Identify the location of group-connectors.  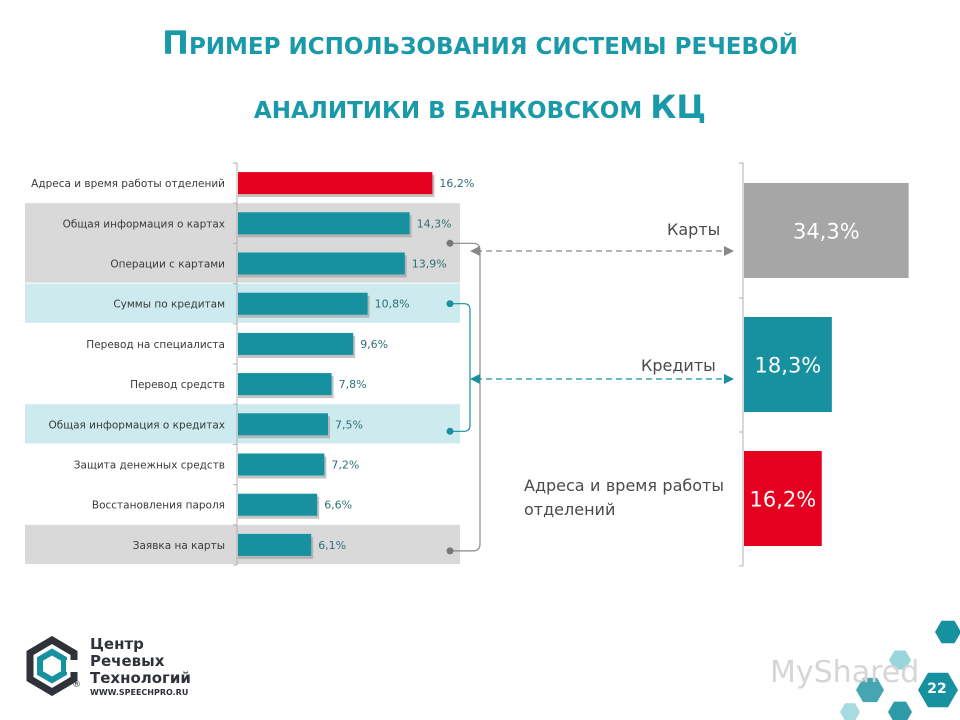
(590, 397).